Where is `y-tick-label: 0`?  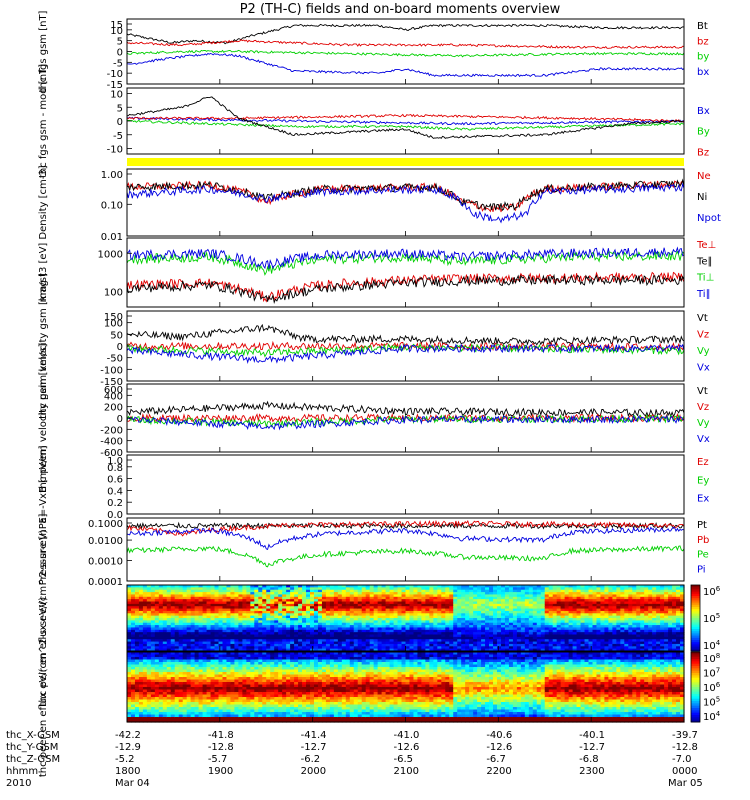 y-tick-label: 0 is located at coordinates (120, 122).